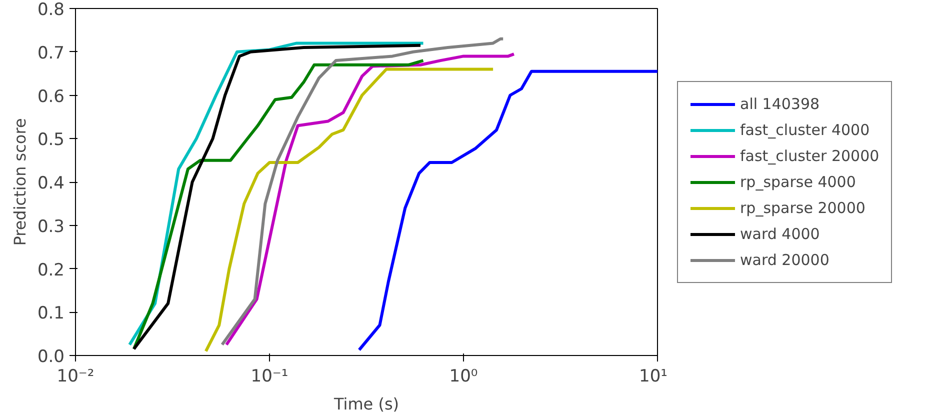 This screenshot has height=416, width=942. Describe the element at coordinates (780, 233) in the screenshot. I see `legend-label: ward 4000` at that location.